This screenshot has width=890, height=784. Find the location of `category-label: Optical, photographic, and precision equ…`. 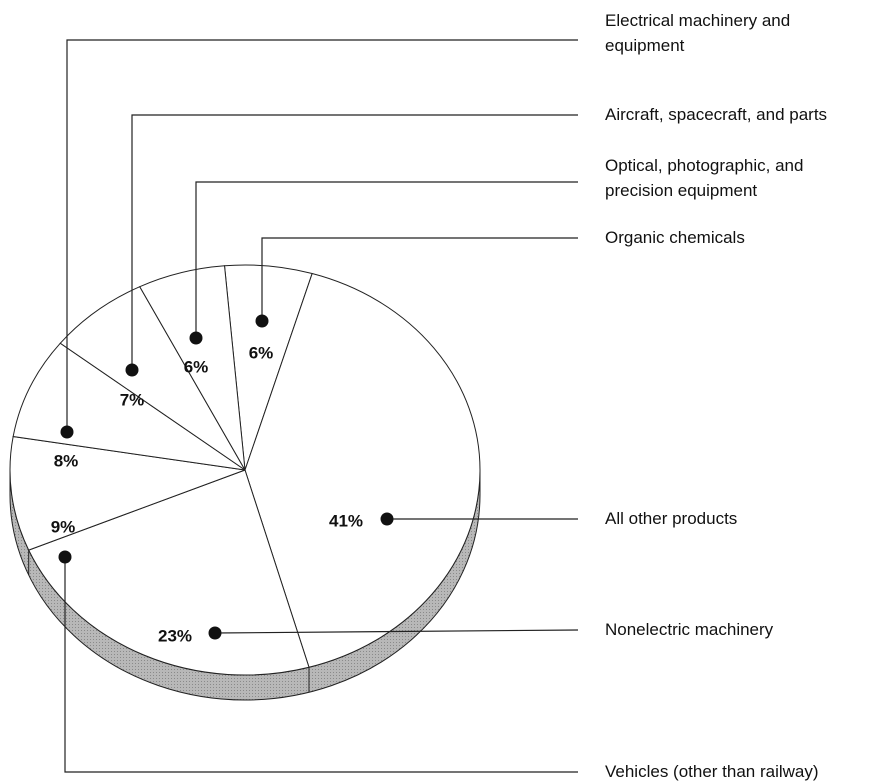

category-label: Optical, photographic, and precision equ… is located at coordinates (704, 178).